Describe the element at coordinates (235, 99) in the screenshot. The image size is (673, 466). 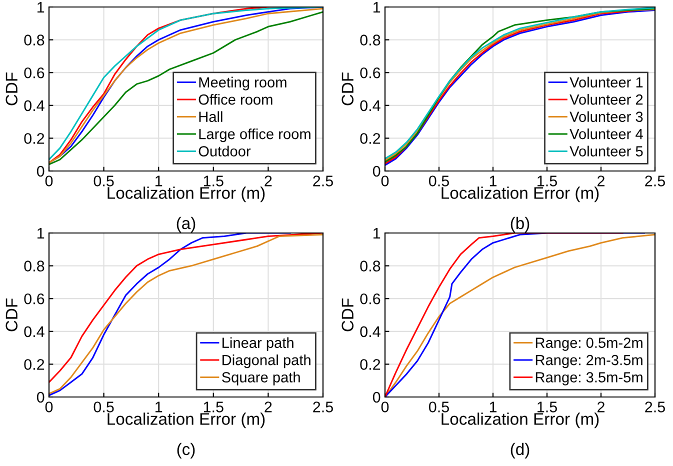
I see `legend-label: Office room` at that location.